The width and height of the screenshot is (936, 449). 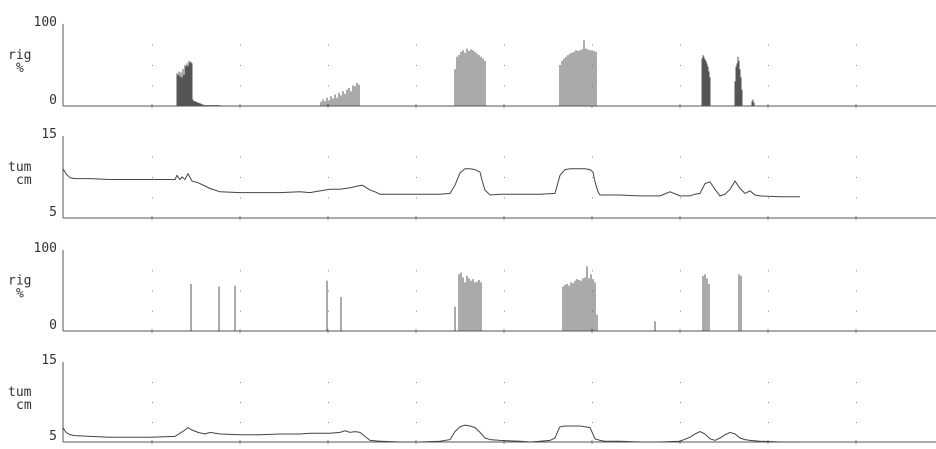 What do you see at coordinates (431, 183) in the screenshot?
I see `series-line-p2` at bounding box center [431, 183].